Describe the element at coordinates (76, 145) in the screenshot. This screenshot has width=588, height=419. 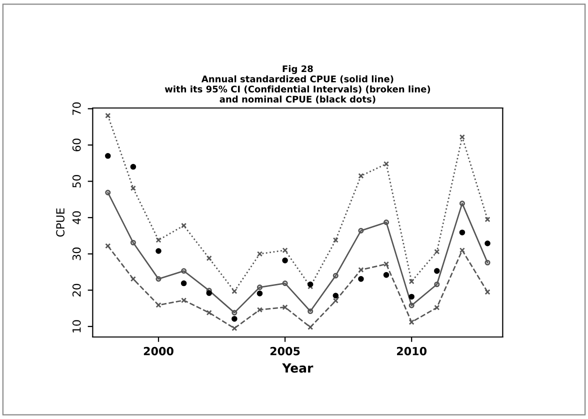
I see `y-tick-label: 60` at that location.